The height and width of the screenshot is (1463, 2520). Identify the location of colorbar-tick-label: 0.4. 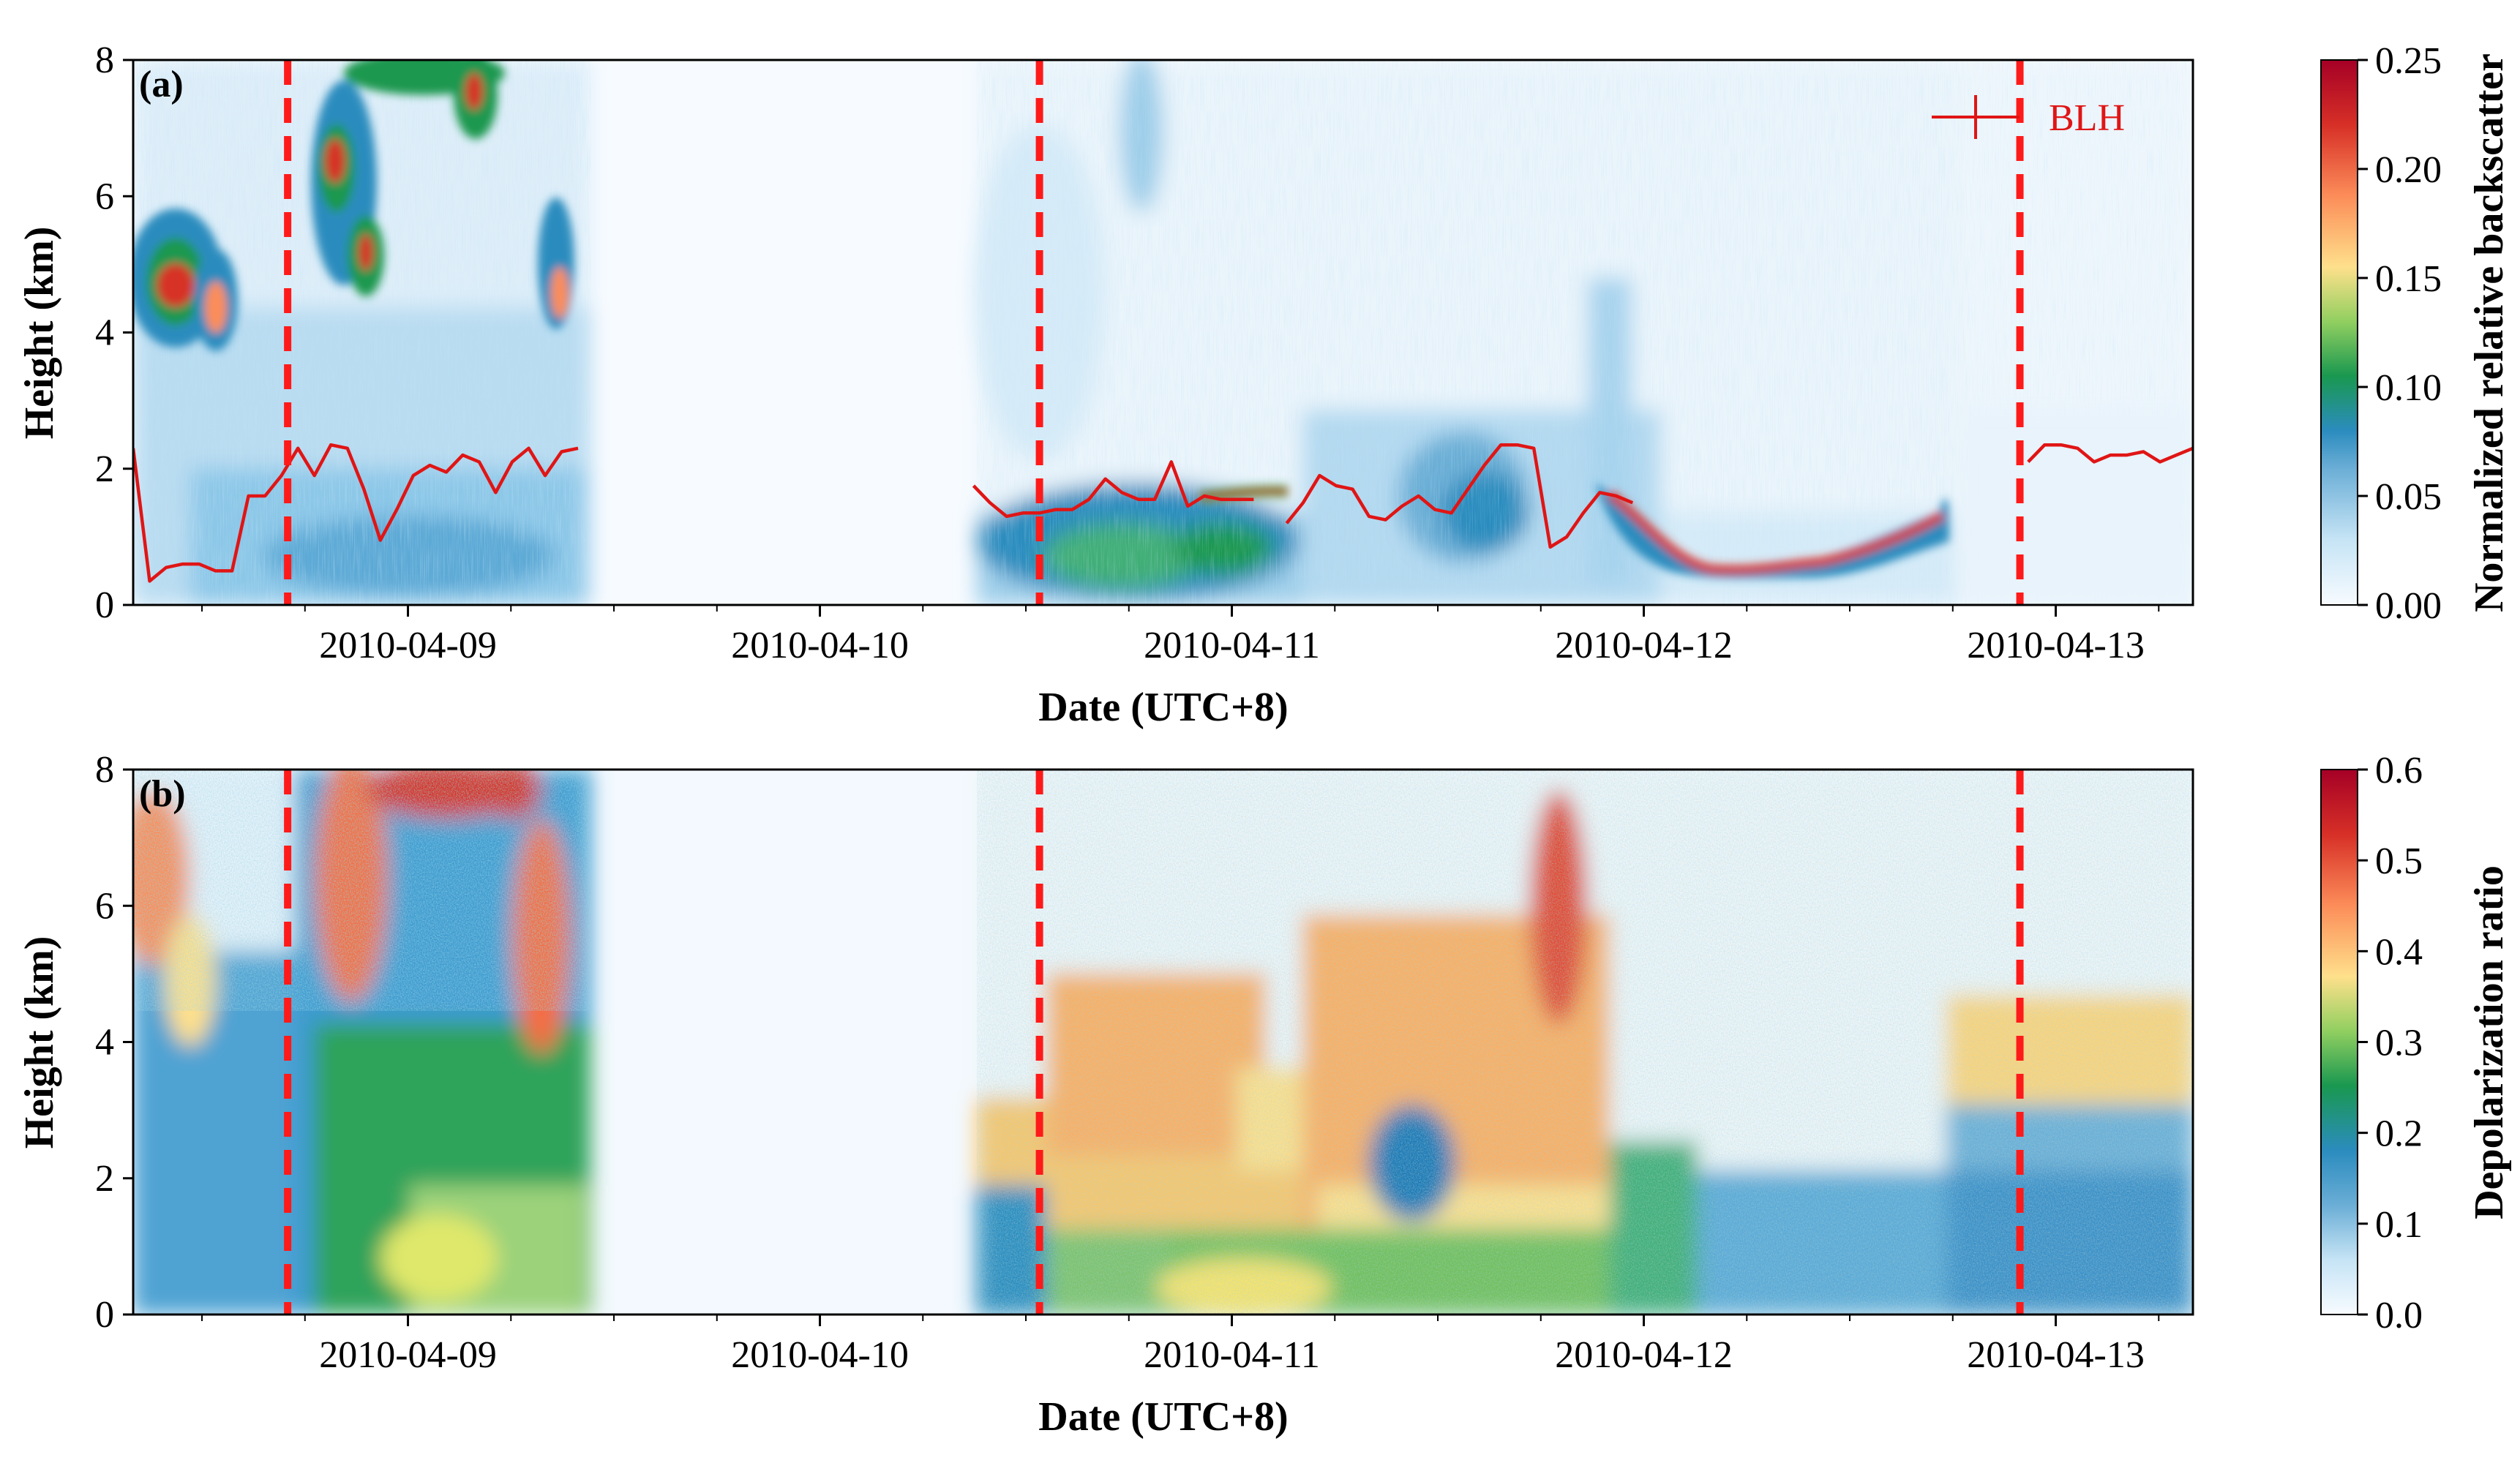
(2399, 952).